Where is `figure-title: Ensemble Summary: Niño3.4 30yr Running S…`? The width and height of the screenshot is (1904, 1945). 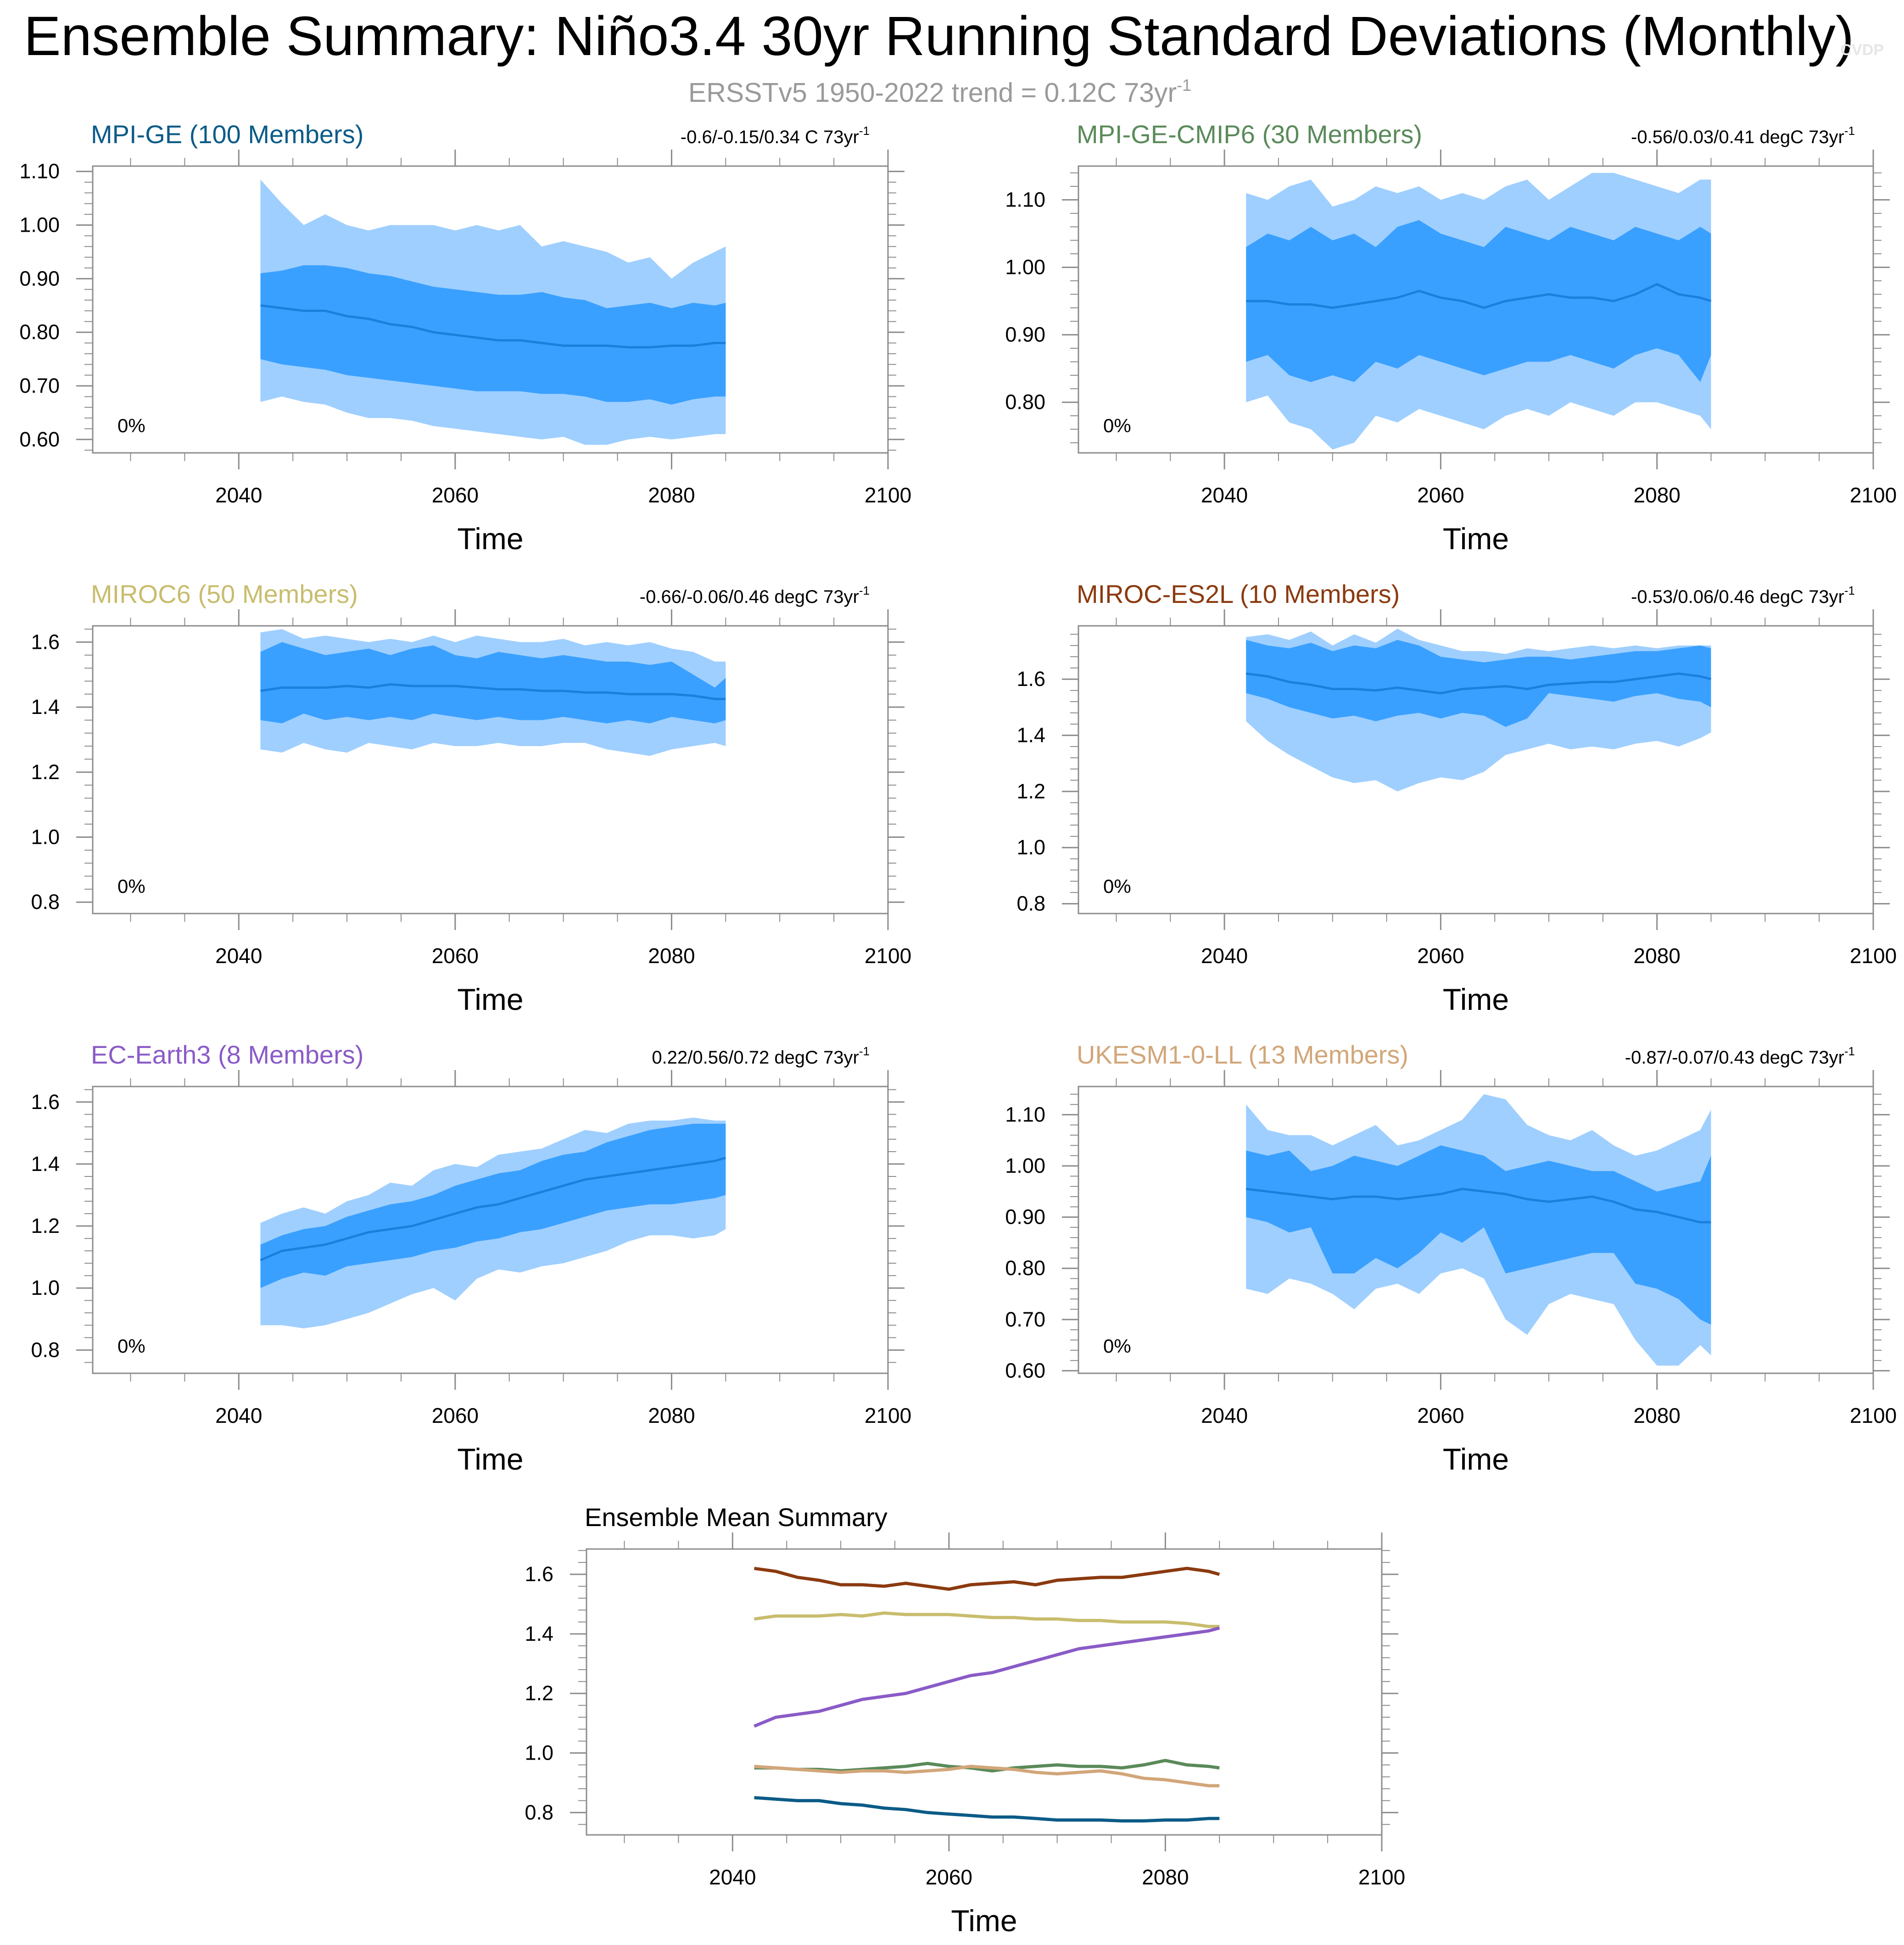
figure-title: Ensemble Summary: Niño3.4 30yr Running S… is located at coordinates (939, 36).